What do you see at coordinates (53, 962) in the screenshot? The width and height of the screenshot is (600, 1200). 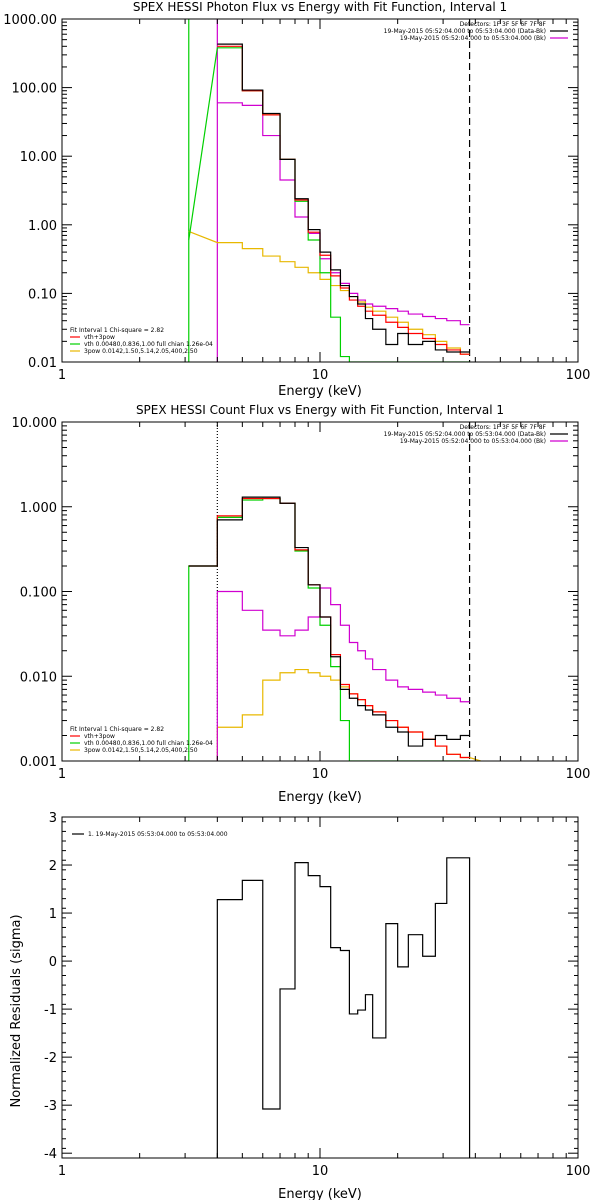 I see `y-tick-label: 0` at bounding box center [53, 962].